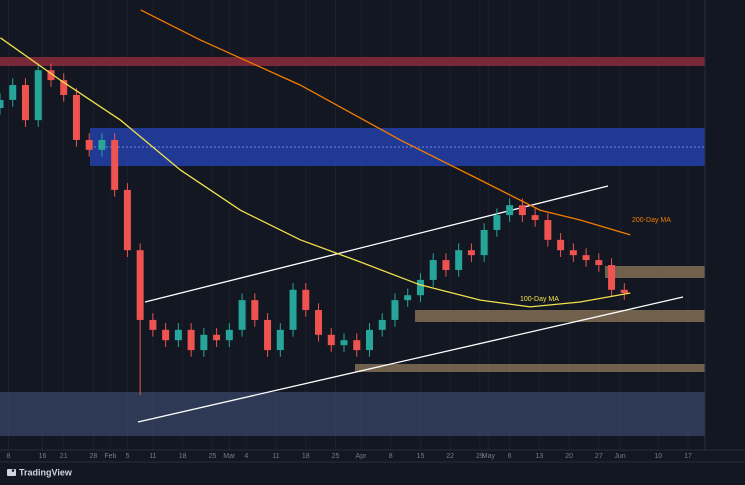 The image size is (745, 485). What do you see at coordinates (46, 472) in the screenshot?
I see `brand: TradingView` at bounding box center [46, 472].